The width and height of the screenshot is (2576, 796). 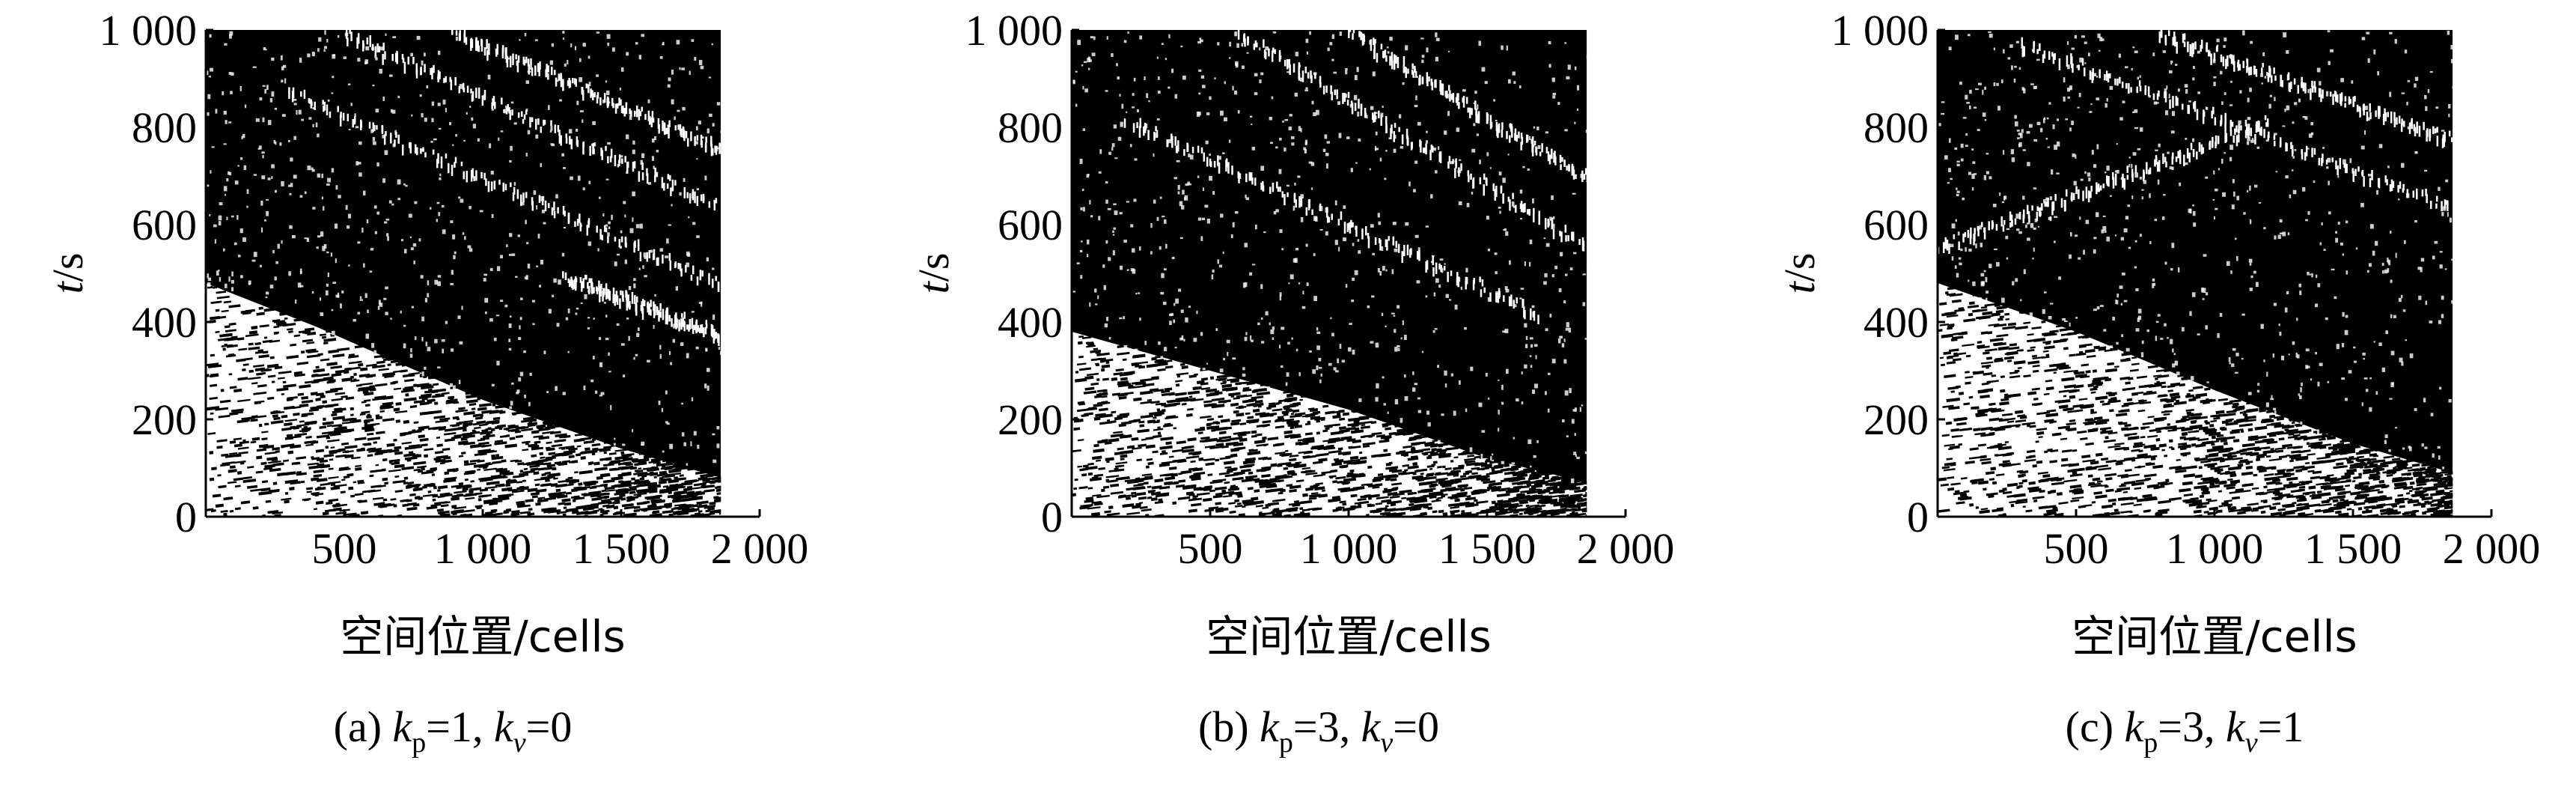 I want to click on panel-caption: (a) kp=1, kv=0, so click(x=453, y=731).